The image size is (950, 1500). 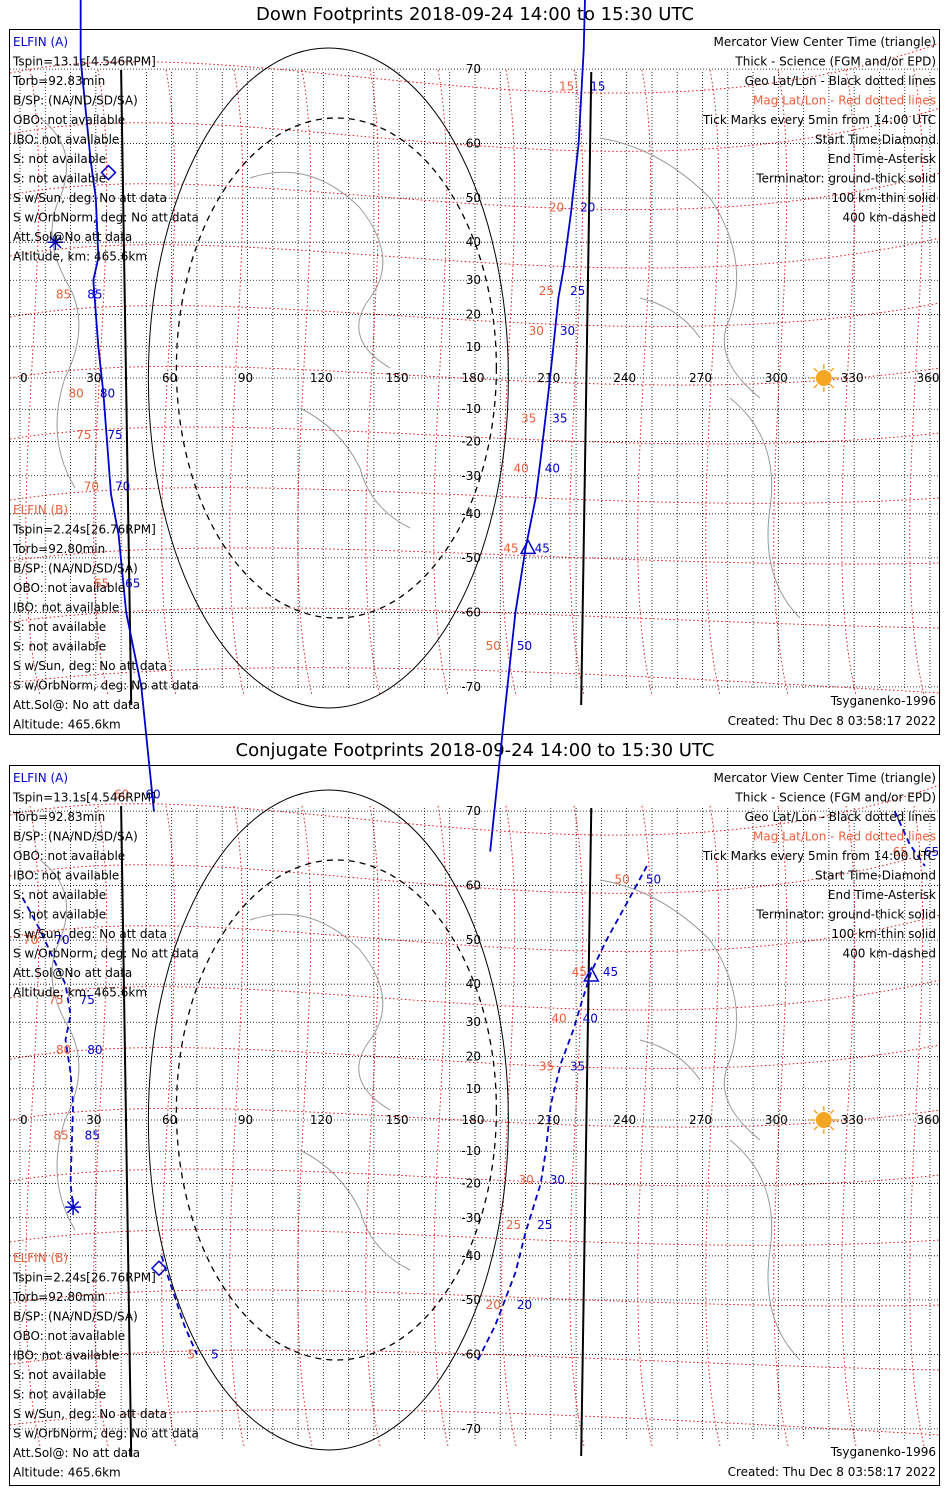 I want to click on elfin-a-tick-label: 30, so click(x=567, y=331).